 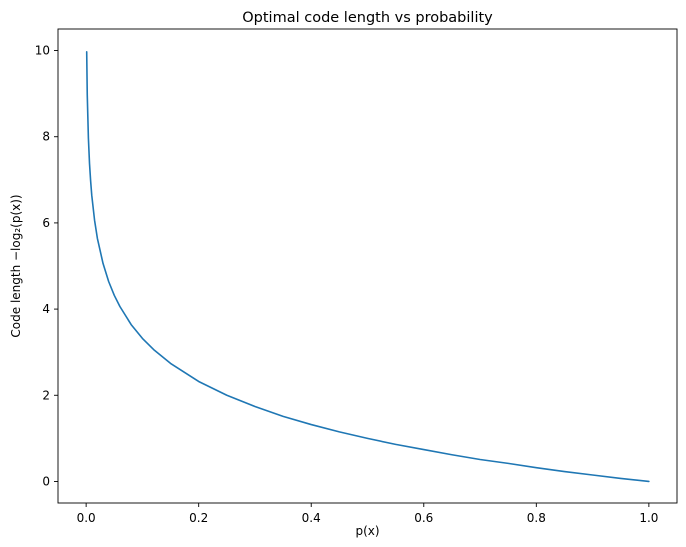 I want to click on y-tick-label: 0, so click(x=46, y=481).